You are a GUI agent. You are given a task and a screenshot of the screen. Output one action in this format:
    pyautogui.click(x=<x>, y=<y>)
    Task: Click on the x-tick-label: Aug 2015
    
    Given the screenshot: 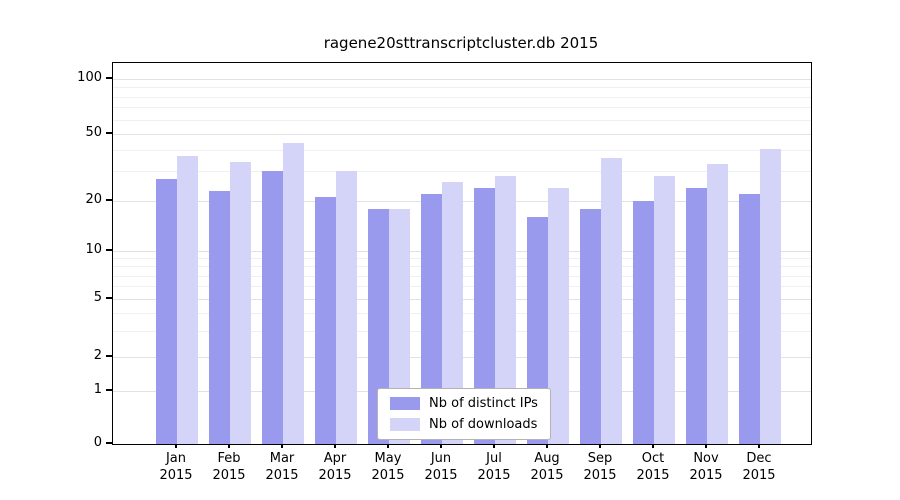 What is the action you would take?
    pyautogui.click(x=547, y=467)
    